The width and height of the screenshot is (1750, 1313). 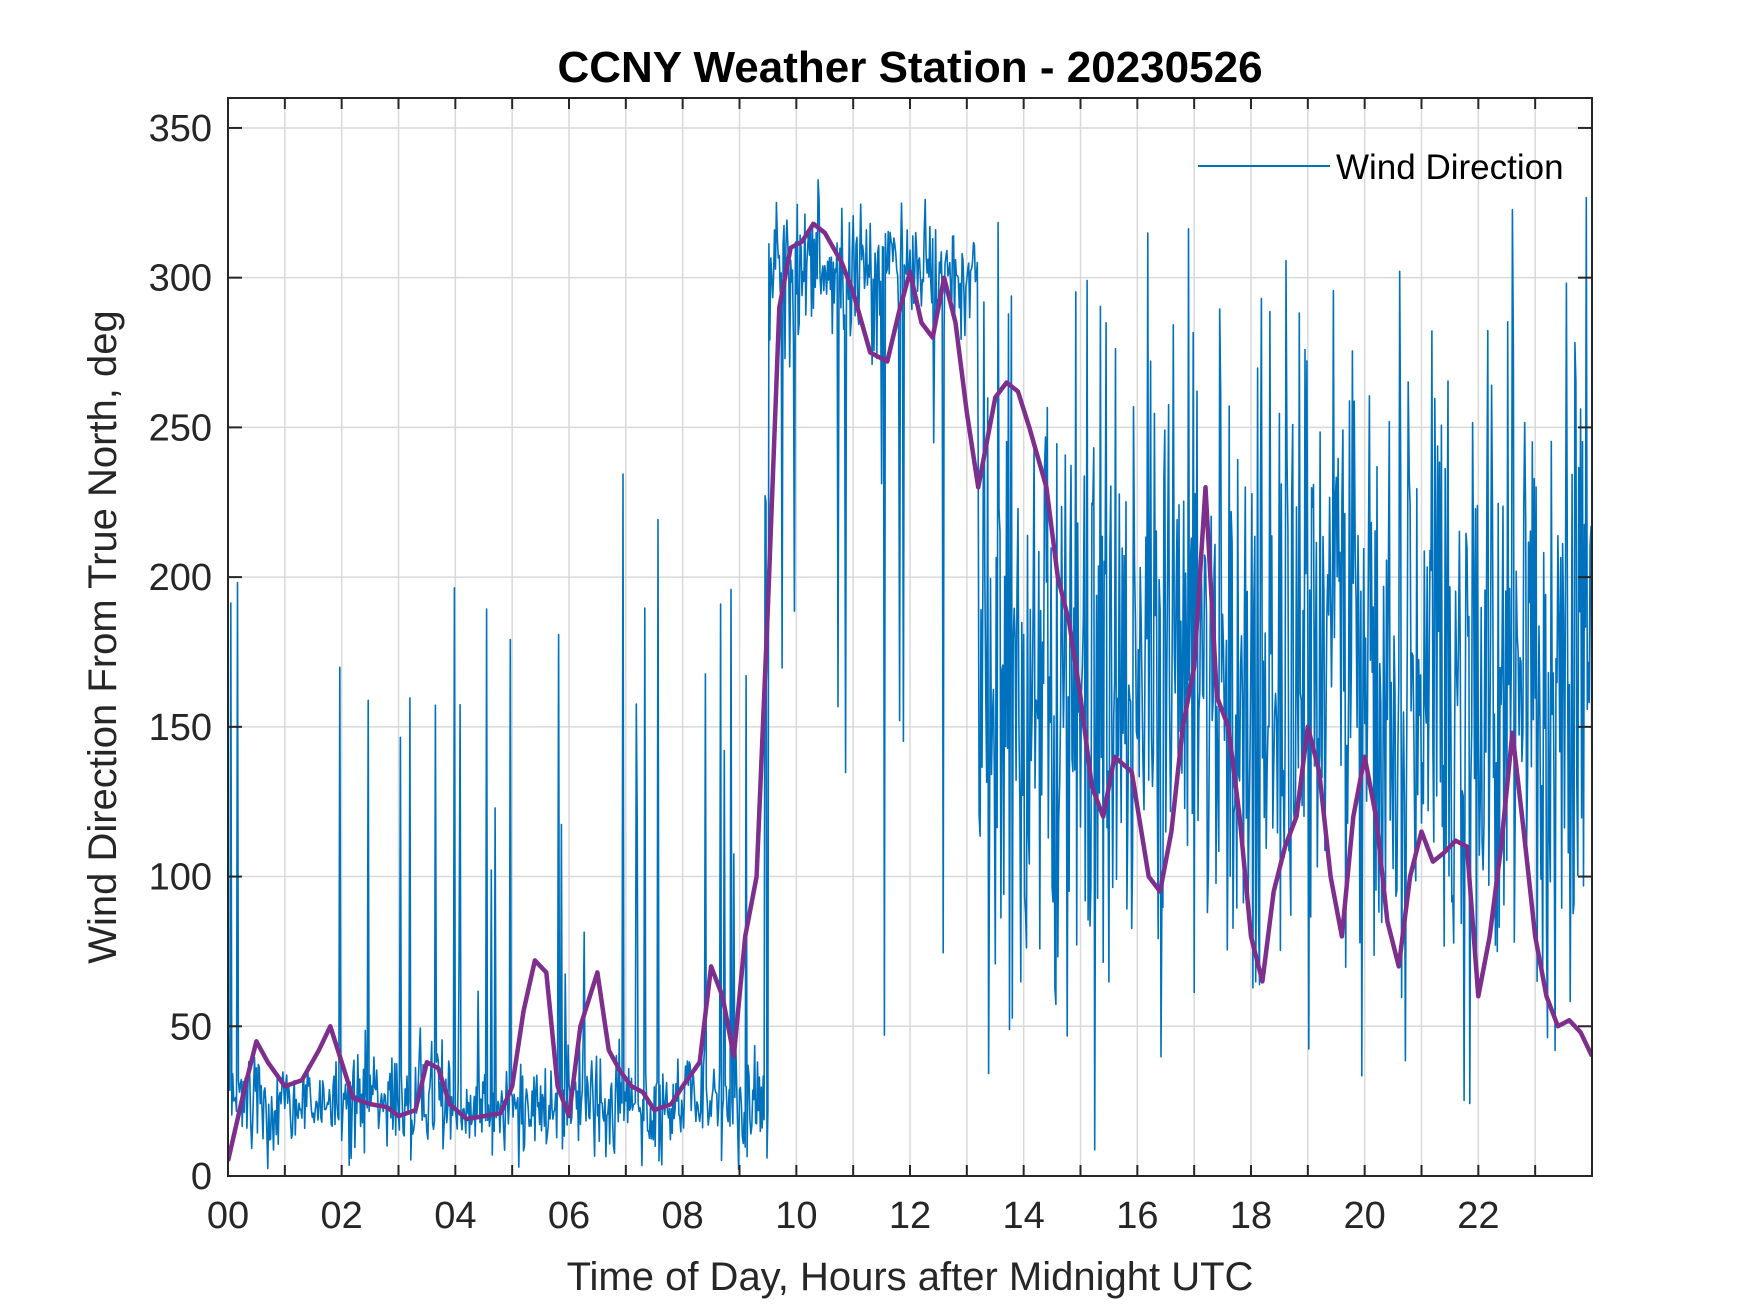 What do you see at coordinates (1137, 1216) in the screenshot?
I see `x-tick-label: 16` at bounding box center [1137, 1216].